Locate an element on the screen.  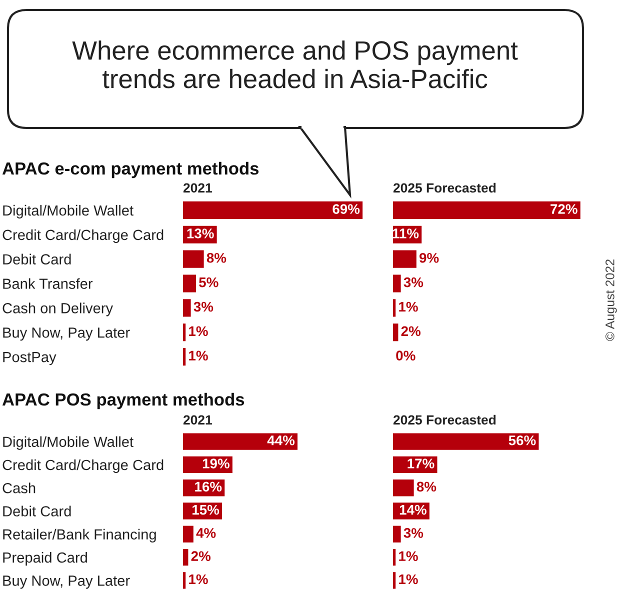
y-tick-label: Retailer/Bank Financing is located at coordinates (79, 535).